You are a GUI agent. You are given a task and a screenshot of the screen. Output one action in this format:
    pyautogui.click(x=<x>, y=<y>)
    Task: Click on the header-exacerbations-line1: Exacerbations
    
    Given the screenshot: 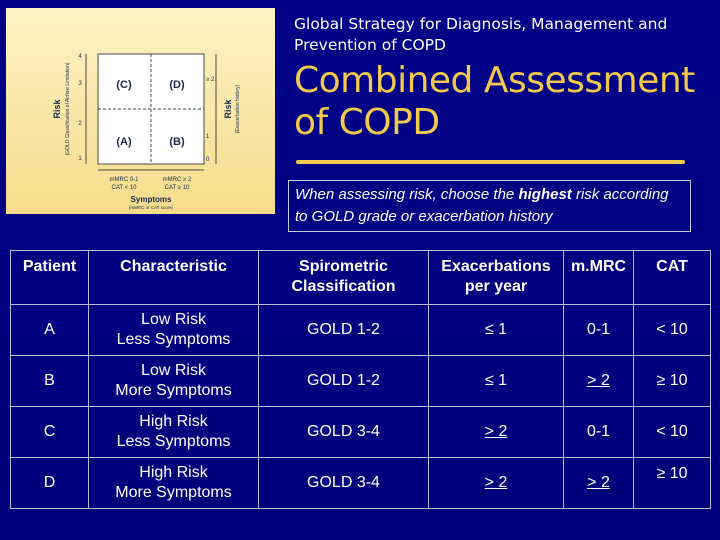 What is the action you would take?
    pyautogui.click(x=496, y=266)
    